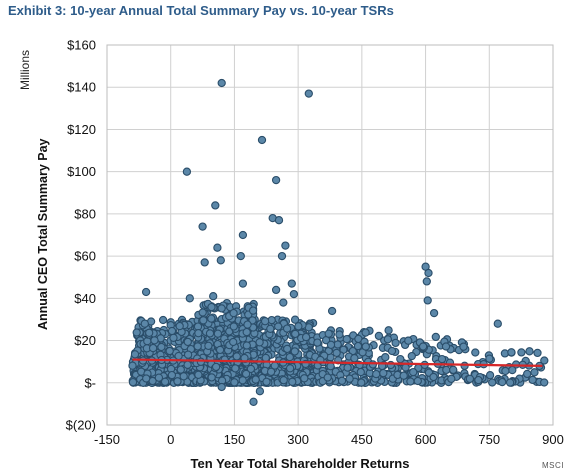 This screenshot has width=570, height=475. What do you see at coordinates (81, 129) in the screenshot?
I see `y-tick-label: $120` at bounding box center [81, 129].